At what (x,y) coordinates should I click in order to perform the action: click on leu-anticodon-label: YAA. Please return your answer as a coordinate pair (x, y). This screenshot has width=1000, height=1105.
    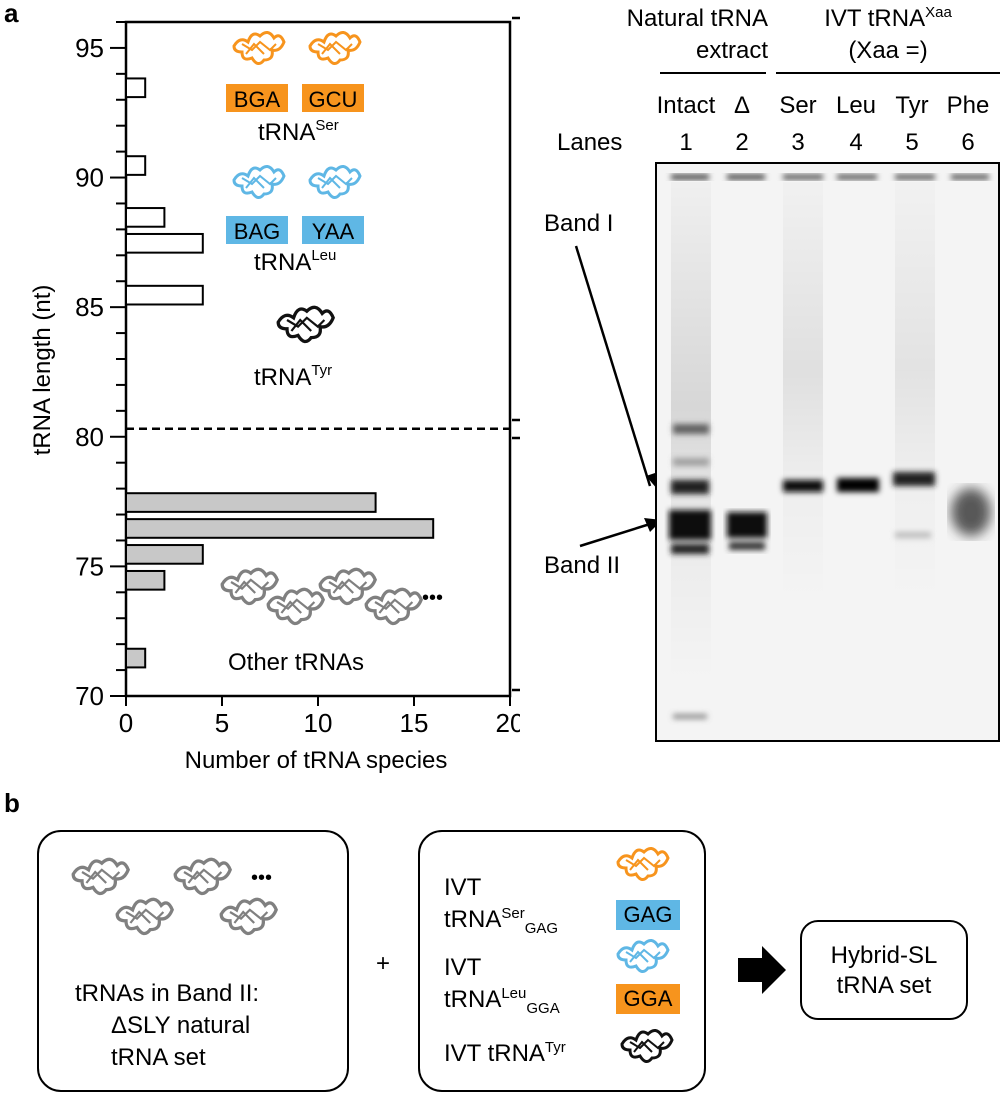
    Looking at the image, I should click on (333, 231).